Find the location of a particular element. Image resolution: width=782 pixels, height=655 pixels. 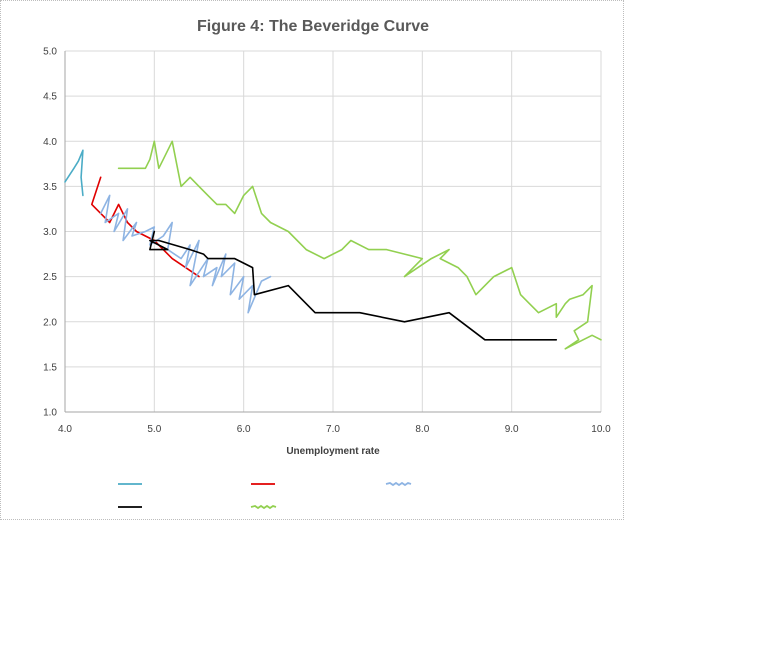

y-tick-label: 1.0 is located at coordinates (50, 413).